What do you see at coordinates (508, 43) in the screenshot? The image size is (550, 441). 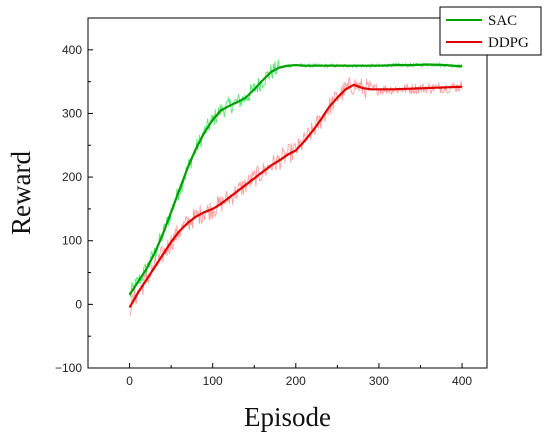 I see `legend-label-ddpg: DDPG` at bounding box center [508, 43].